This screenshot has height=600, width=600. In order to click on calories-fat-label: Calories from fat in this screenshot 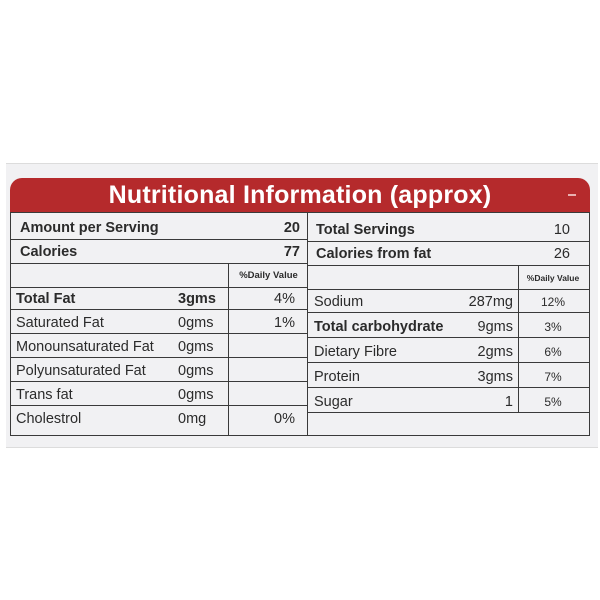, I will do `click(374, 254)`.